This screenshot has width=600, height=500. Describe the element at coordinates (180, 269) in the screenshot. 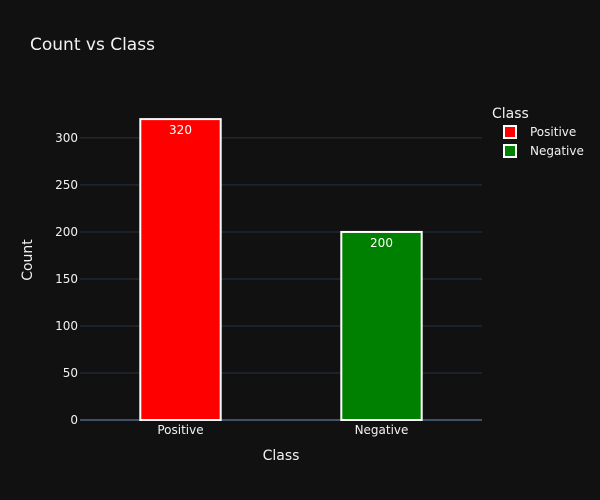

I see `bar-positive` at that location.